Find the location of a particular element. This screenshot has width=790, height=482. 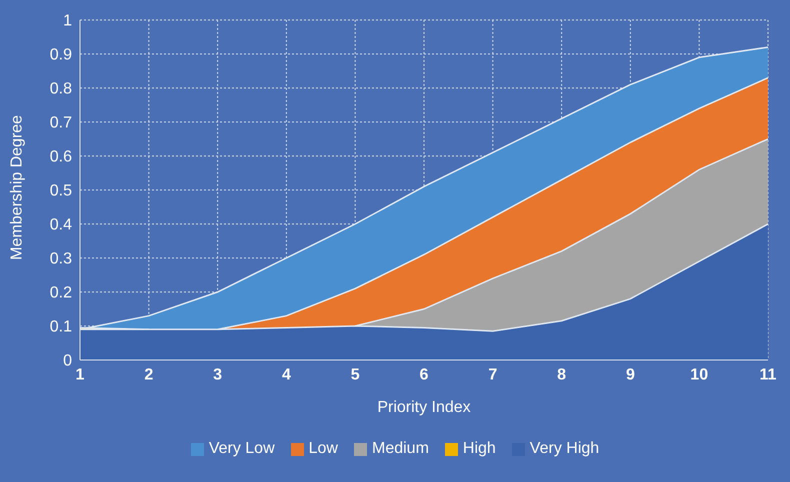

x-tick-label: 6 is located at coordinates (424, 375).